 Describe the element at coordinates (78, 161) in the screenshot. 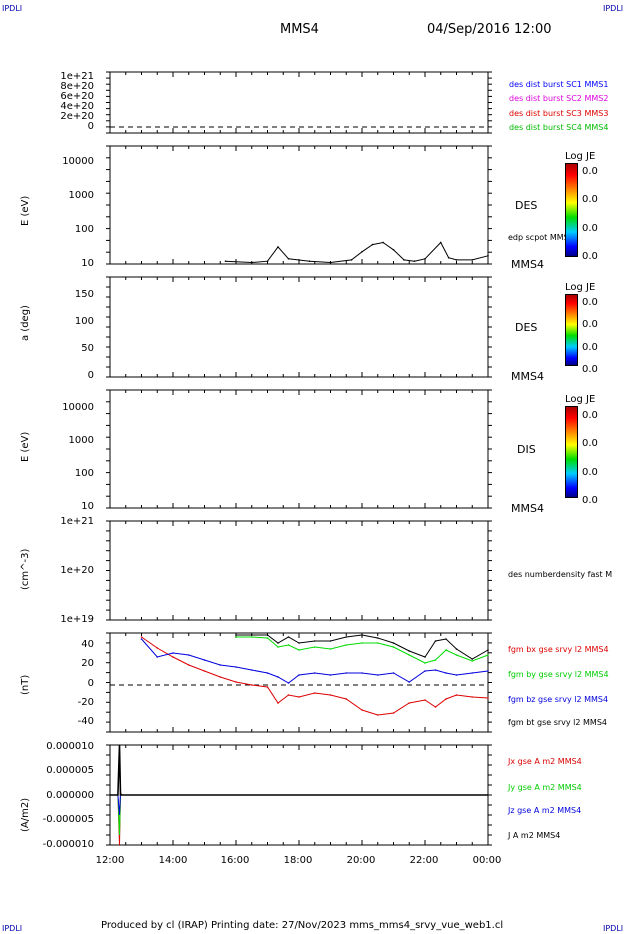

I see `p2-ytick: 10000` at that location.